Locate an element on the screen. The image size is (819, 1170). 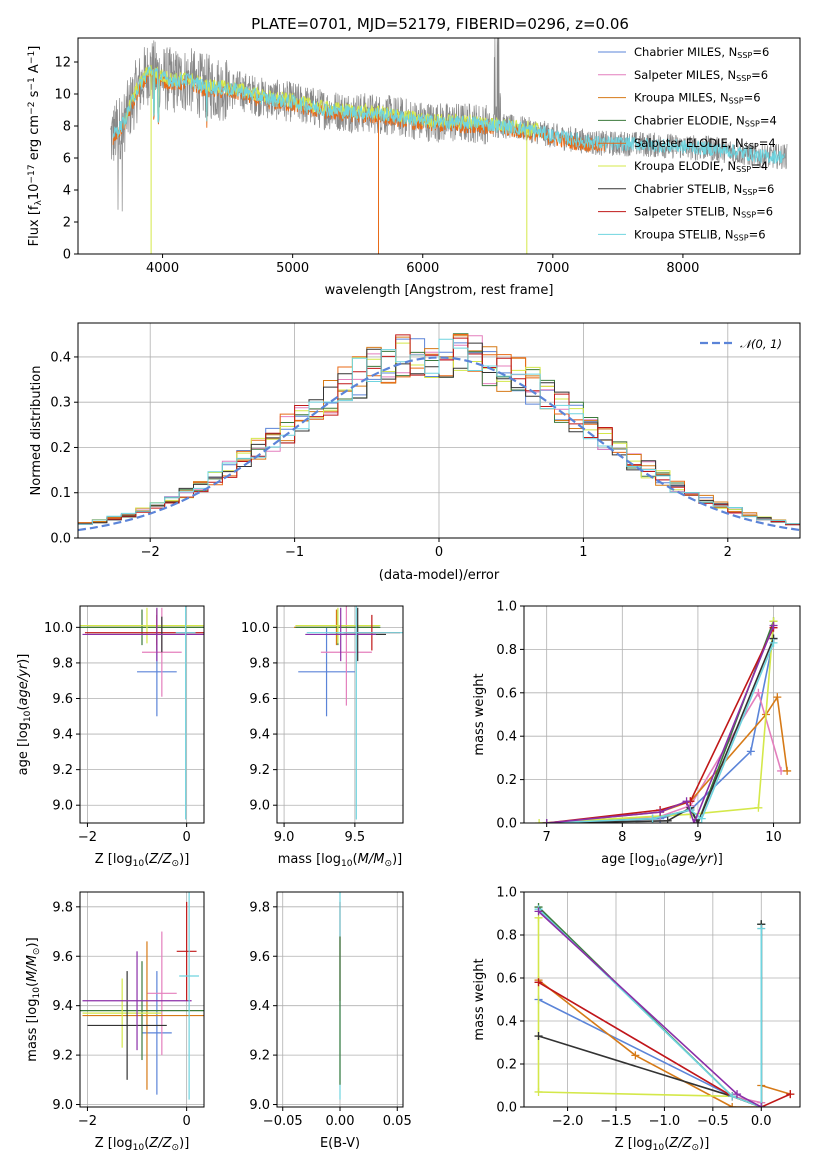
y-tick-label: 0.4 is located at coordinates (60, 357).